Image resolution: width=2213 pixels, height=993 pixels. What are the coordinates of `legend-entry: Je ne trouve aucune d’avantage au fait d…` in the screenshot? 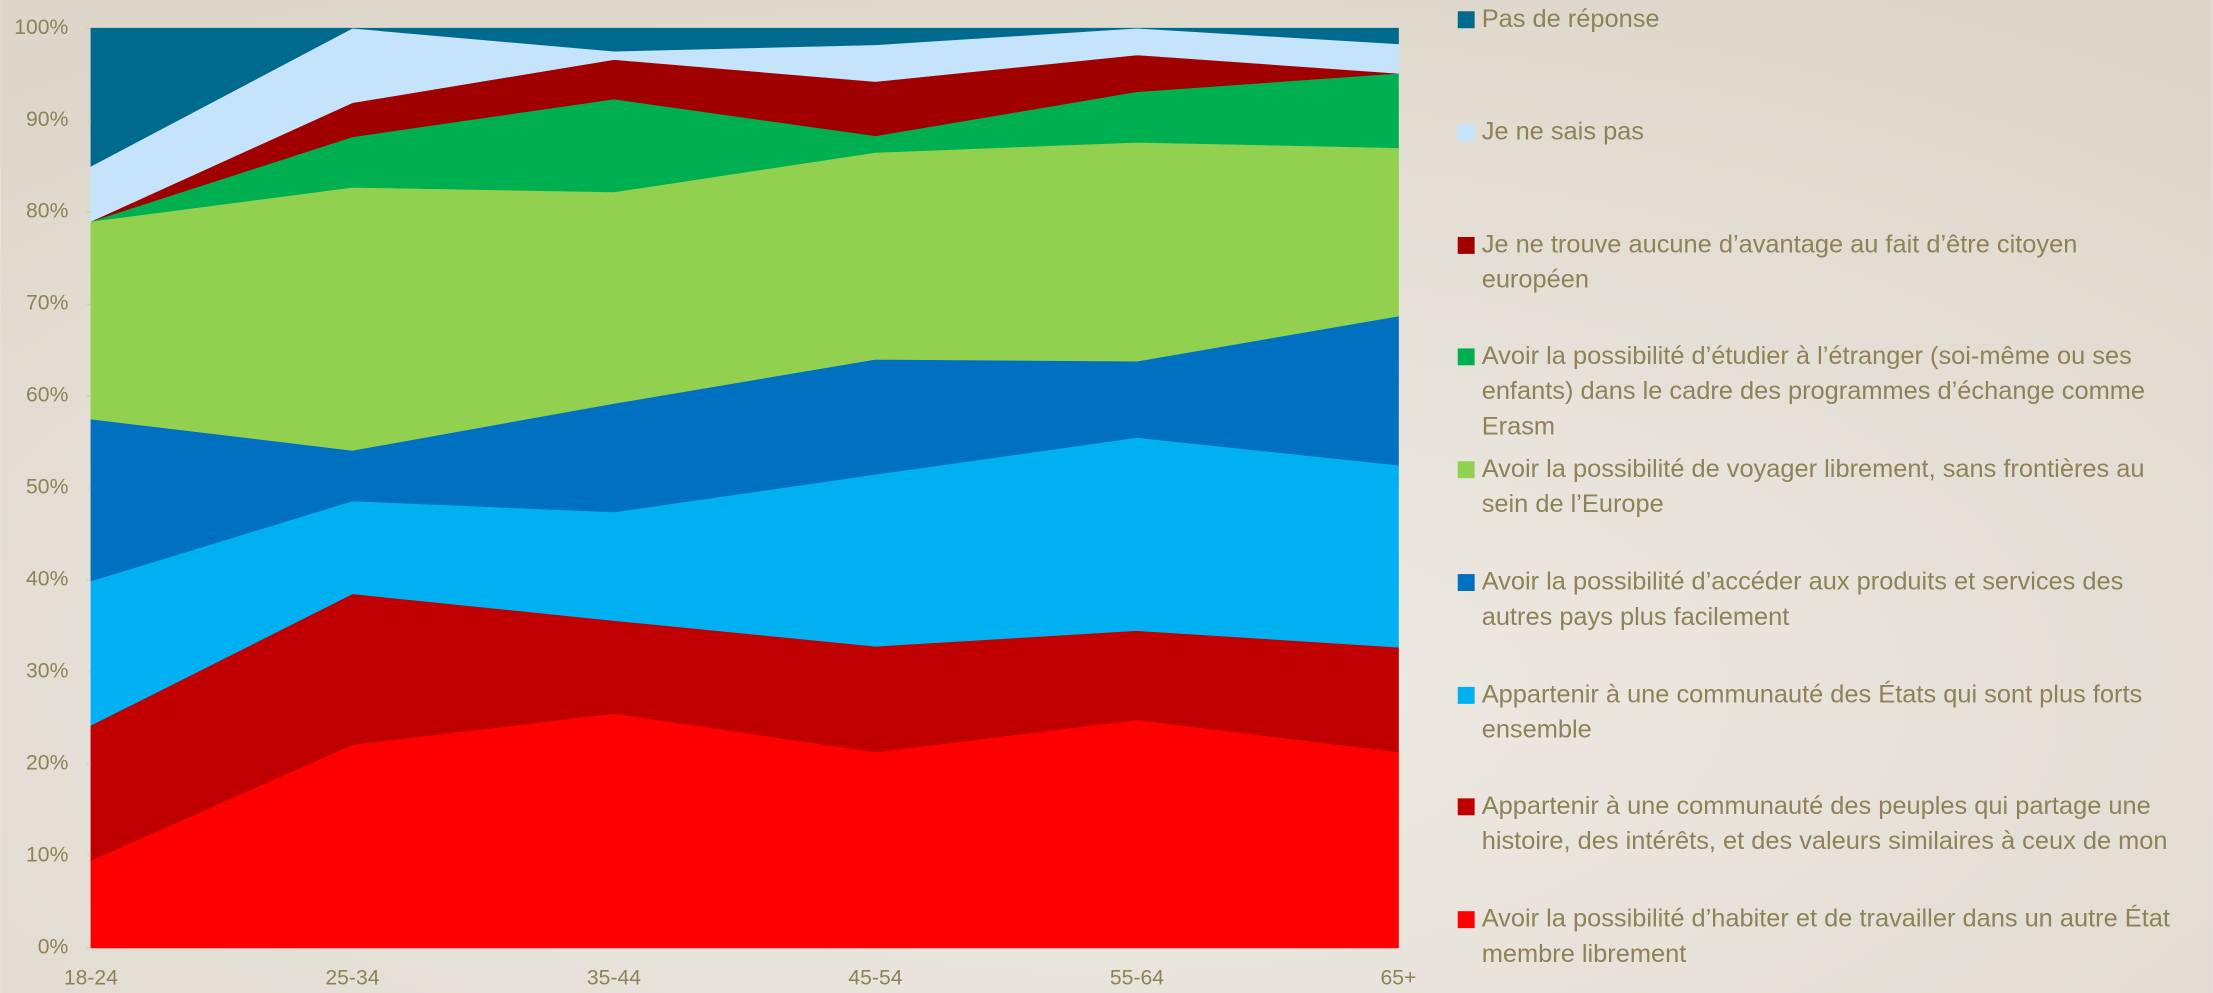 It's located at (1819, 261).